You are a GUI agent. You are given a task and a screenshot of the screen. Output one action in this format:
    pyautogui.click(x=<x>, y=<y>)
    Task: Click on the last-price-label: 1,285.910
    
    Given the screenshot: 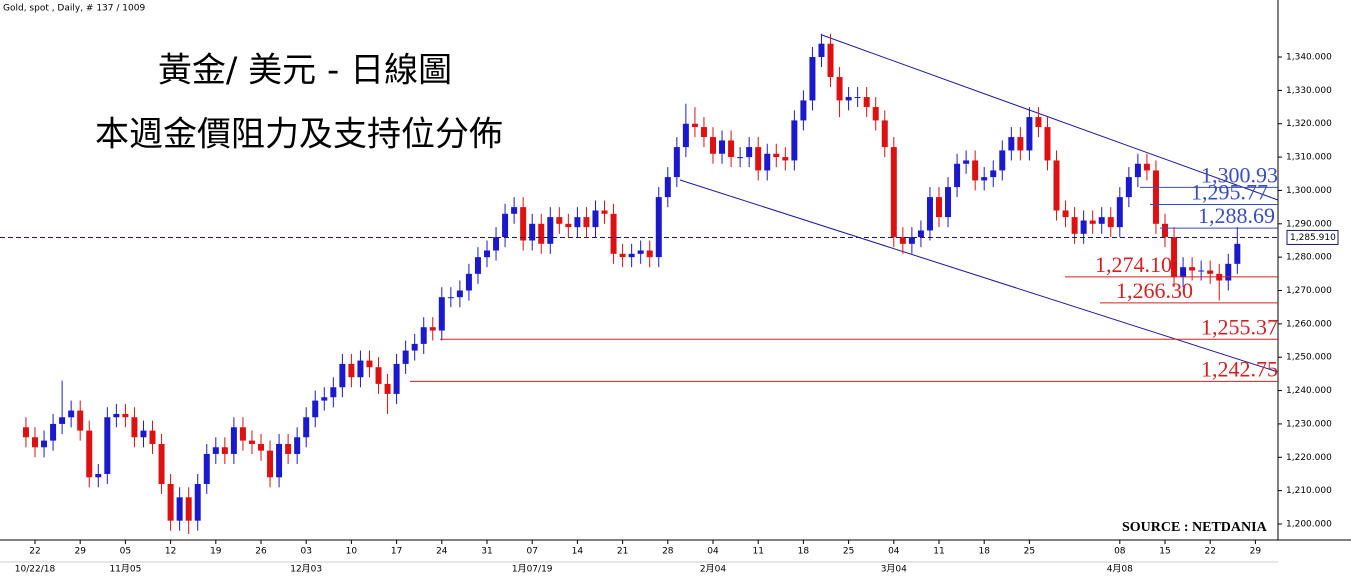 What is the action you would take?
    pyautogui.click(x=1313, y=238)
    